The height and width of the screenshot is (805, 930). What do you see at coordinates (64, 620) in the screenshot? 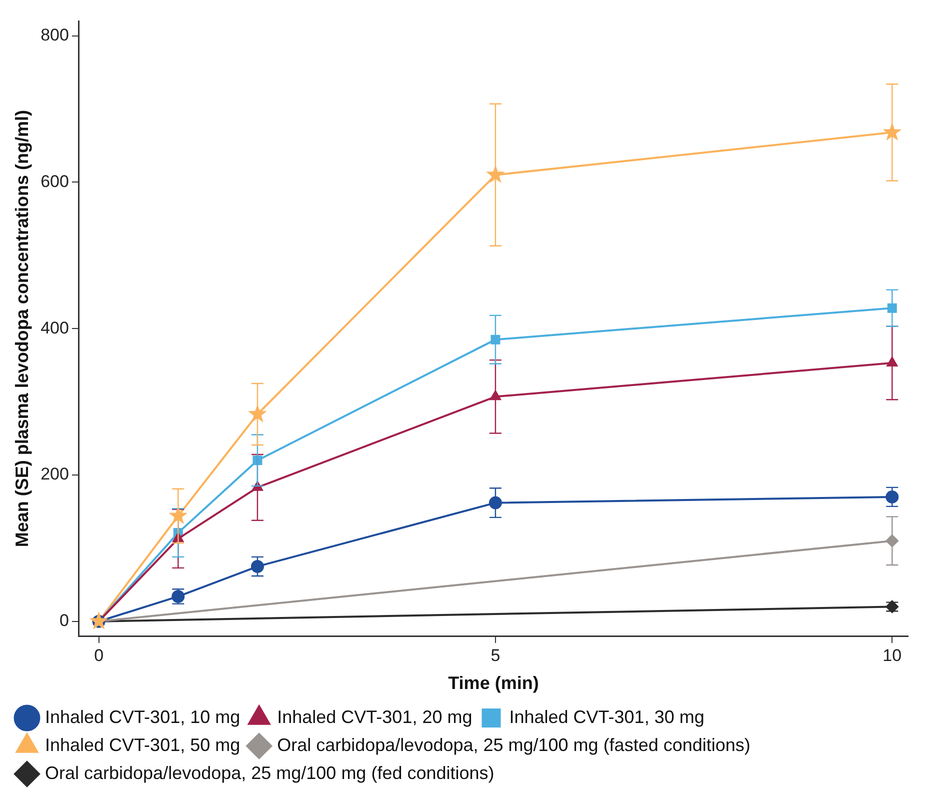
I see `y-tick-label: 0` at bounding box center [64, 620].